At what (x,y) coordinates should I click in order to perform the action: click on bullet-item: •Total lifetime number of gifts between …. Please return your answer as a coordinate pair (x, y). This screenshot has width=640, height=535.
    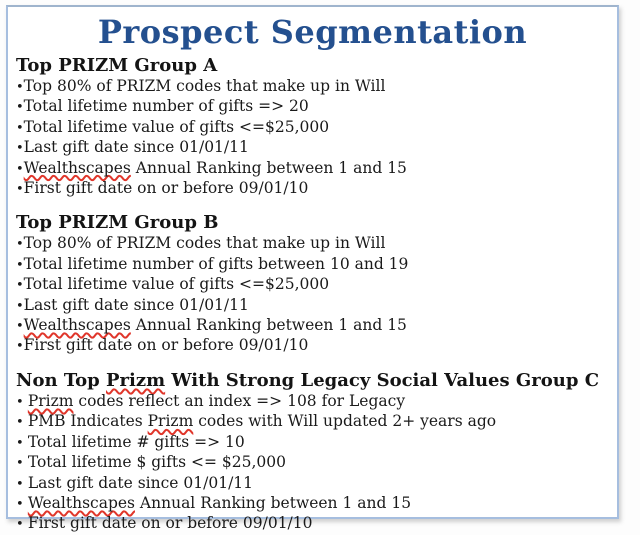
    Looking at the image, I should click on (311, 265).